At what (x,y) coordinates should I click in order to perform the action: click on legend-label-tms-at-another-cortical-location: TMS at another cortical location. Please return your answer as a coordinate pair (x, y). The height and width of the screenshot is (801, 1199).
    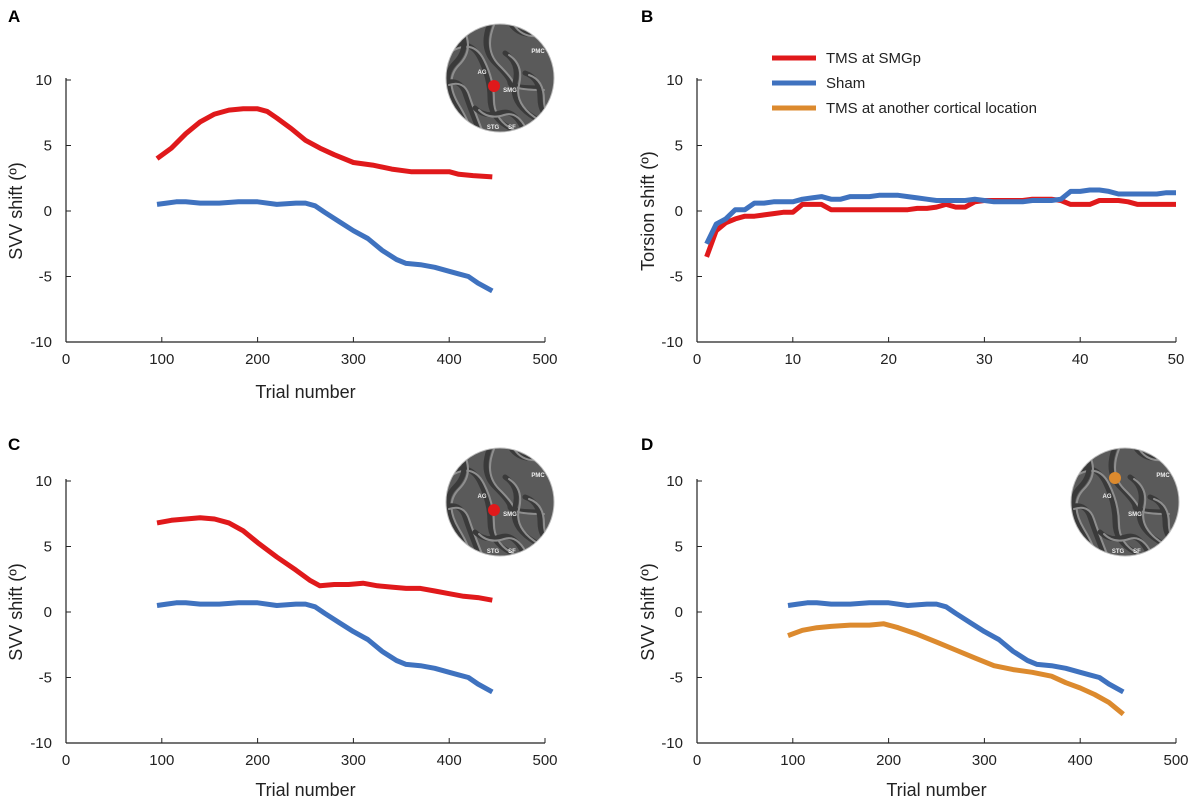
    Looking at the image, I should click on (931, 108).